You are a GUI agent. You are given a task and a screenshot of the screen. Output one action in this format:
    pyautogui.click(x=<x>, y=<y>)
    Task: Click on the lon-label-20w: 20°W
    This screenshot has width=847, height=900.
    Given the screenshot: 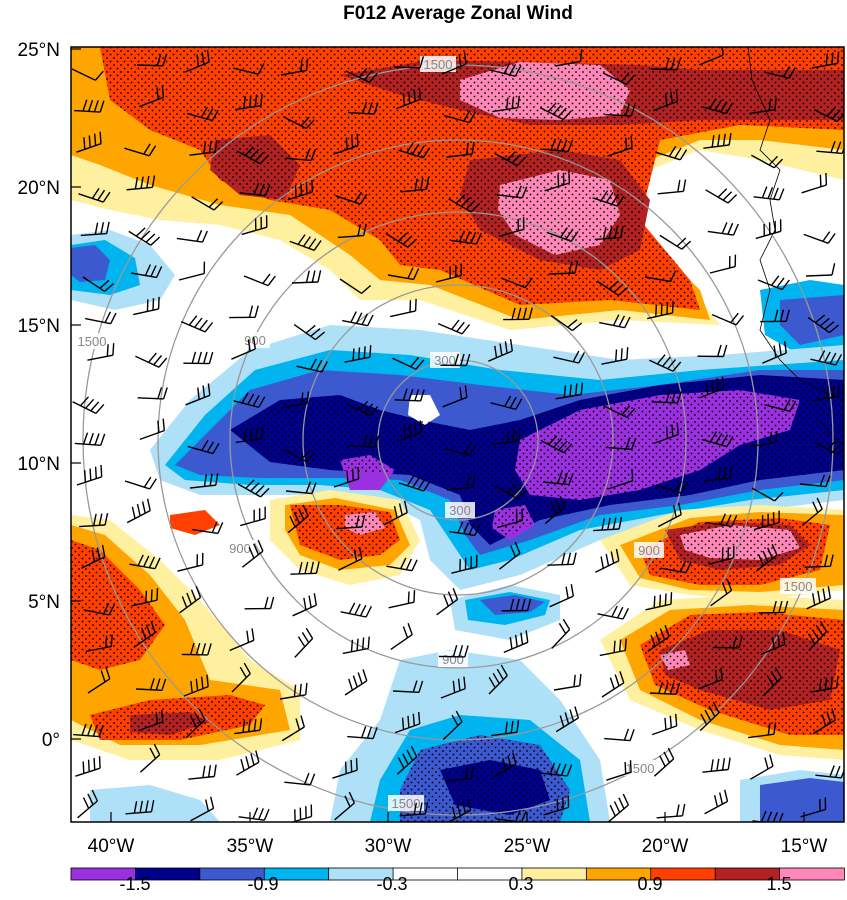 What is the action you would take?
    pyautogui.click(x=665, y=846)
    